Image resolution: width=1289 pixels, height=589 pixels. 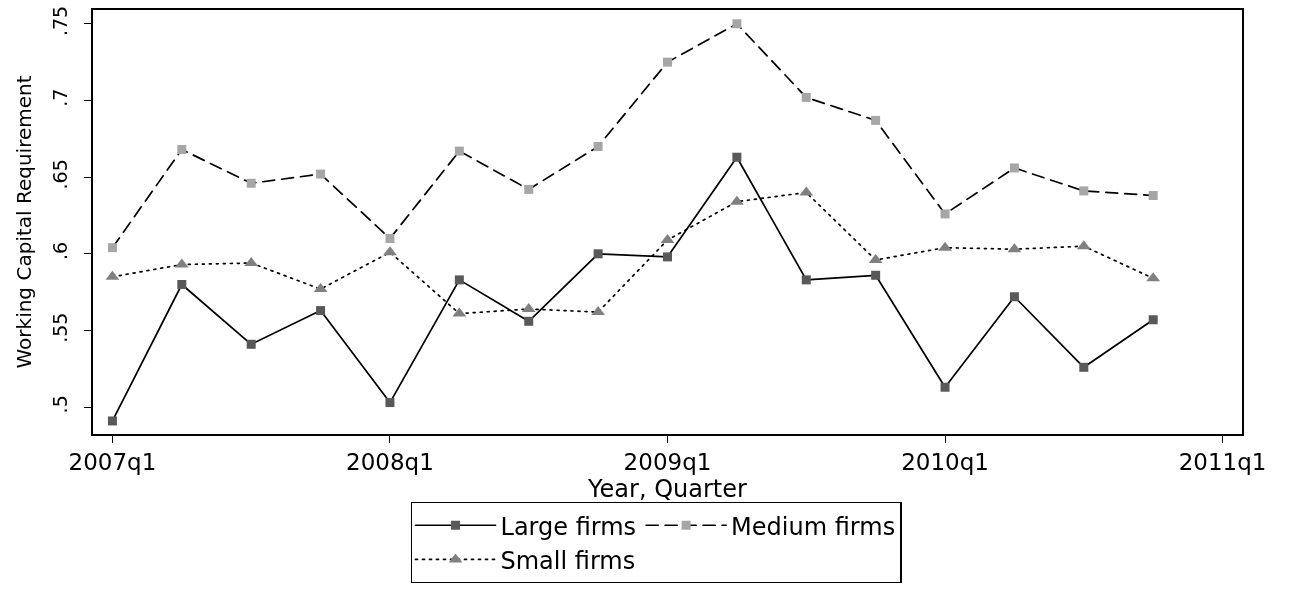 What do you see at coordinates (568, 526) in the screenshot?
I see `legend-label: Large firms` at bounding box center [568, 526].